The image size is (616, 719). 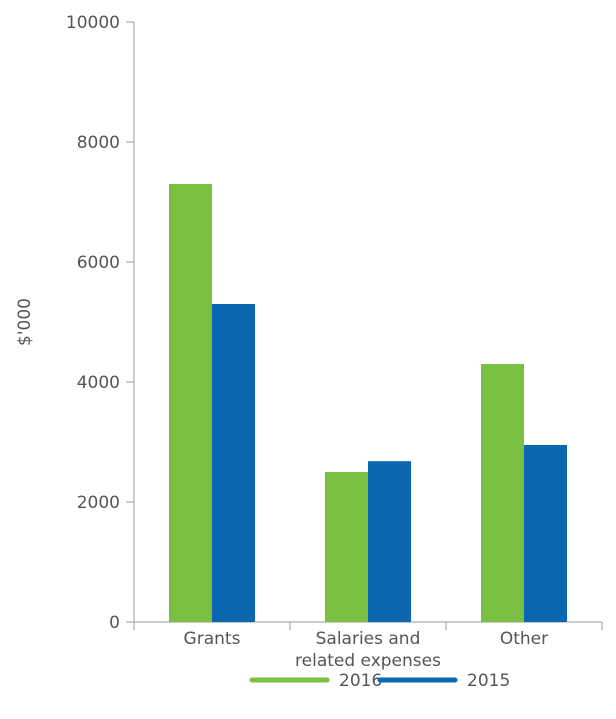 I want to click on y-tick-label: 10000, so click(x=93, y=23).